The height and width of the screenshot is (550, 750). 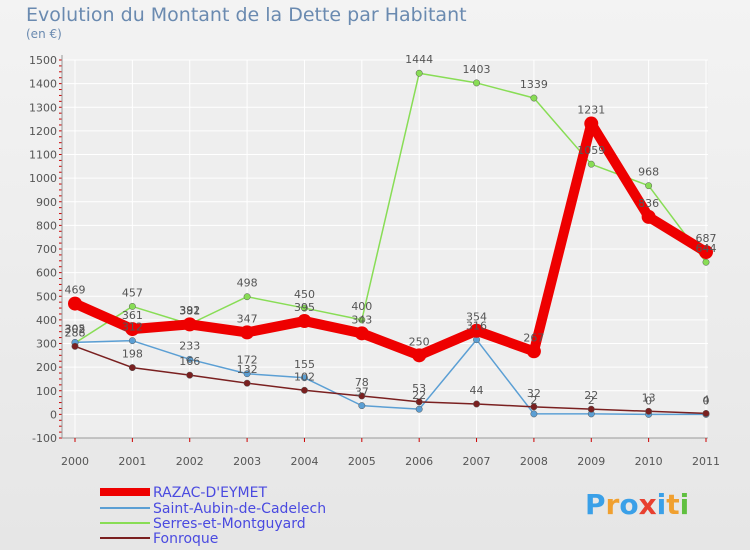 I want to click on y-tick-label: 400, so click(x=46, y=320).